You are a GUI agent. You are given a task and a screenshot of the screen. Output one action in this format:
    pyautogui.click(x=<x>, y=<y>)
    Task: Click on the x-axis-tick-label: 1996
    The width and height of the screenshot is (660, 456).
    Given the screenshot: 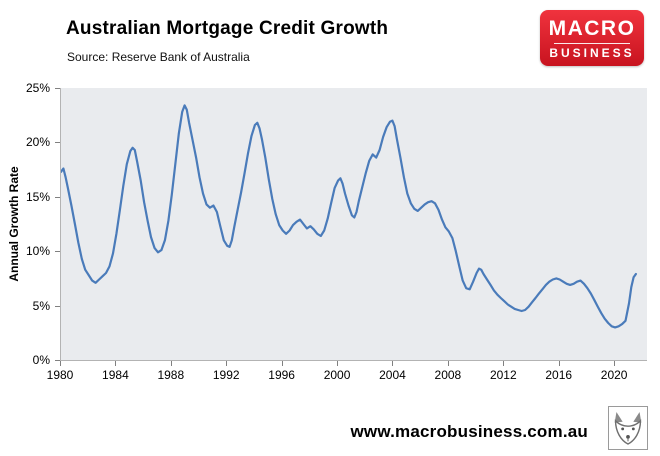 What is the action you would take?
    pyautogui.click(x=281, y=375)
    